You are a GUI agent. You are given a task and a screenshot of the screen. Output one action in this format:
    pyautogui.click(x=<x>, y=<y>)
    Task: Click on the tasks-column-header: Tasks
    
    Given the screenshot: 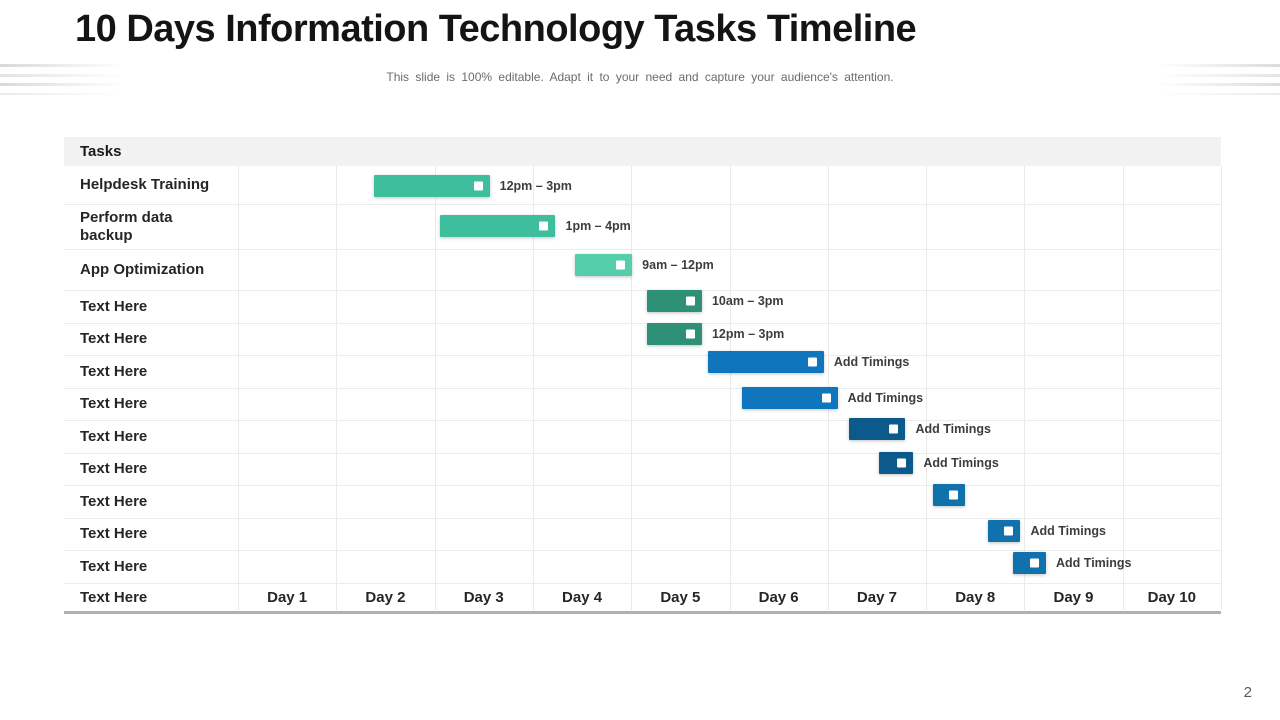 What is the action you would take?
    pyautogui.click(x=101, y=151)
    